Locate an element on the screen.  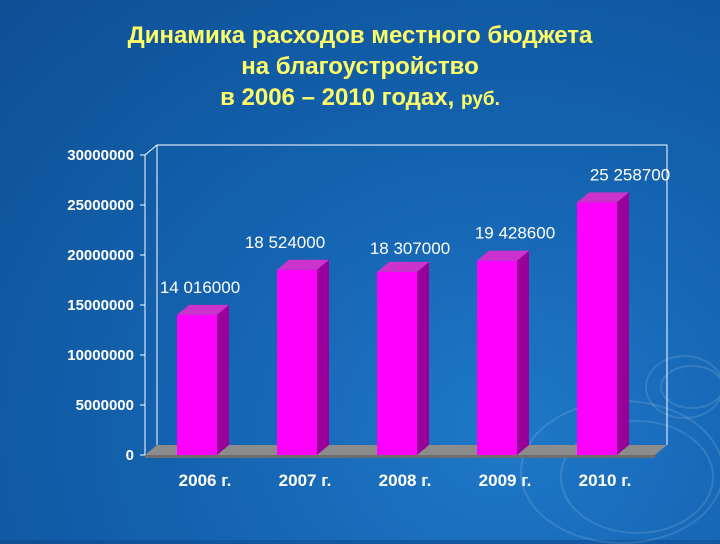
bar-data-label: 19 428600 is located at coordinates (515, 233).